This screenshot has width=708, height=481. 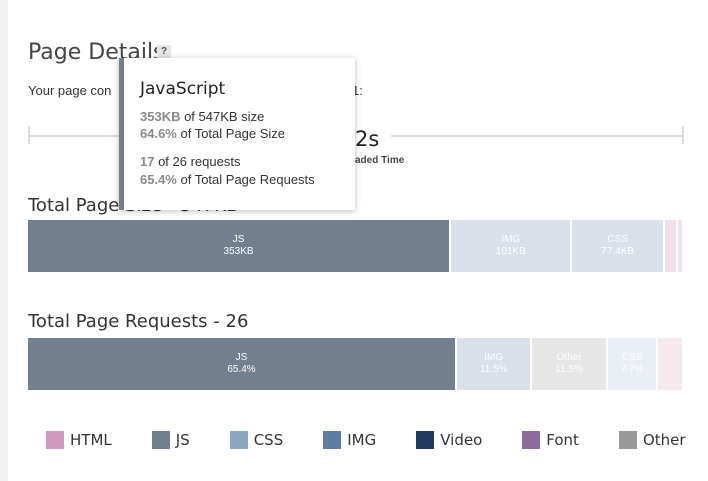 I want to click on tooltip-title: JavaScript, so click(x=183, y=89).